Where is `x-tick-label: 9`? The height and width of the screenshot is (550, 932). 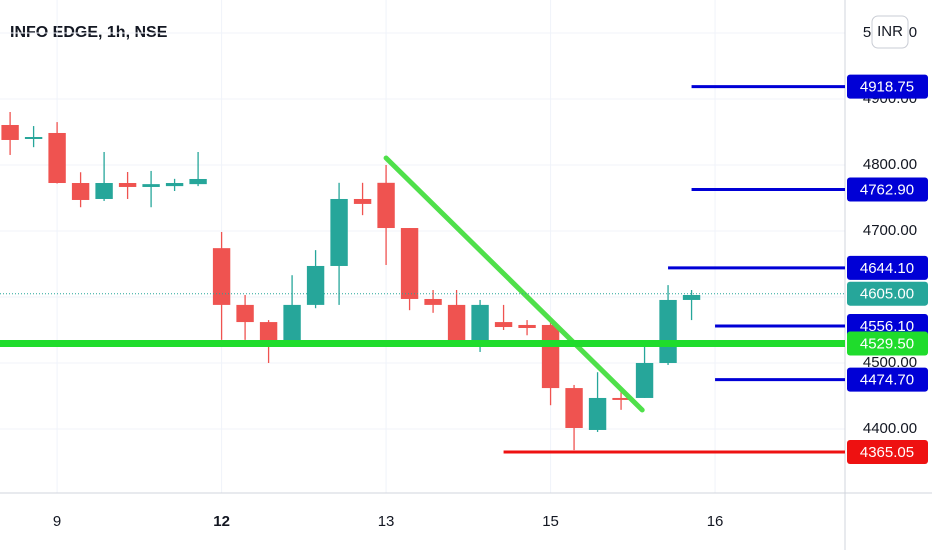 x-tick-label: 9 is located at coordinates (57, 521).